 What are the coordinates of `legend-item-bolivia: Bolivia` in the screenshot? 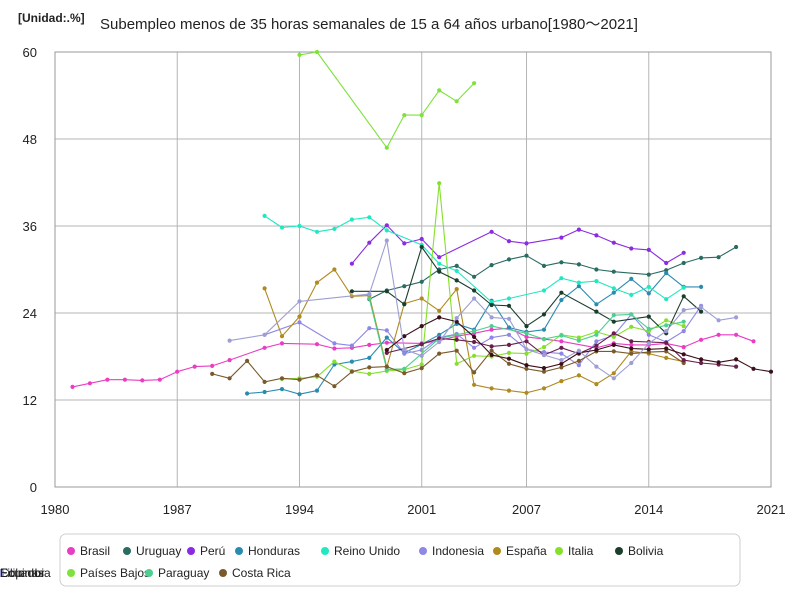 It's located at (639, 551).